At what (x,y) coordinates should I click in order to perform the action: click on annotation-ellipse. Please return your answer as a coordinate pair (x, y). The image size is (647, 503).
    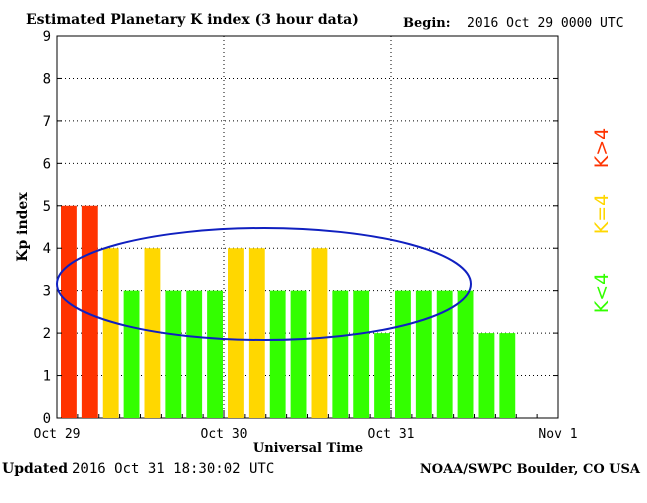
    Looking at the image, I should click on (264, 284).